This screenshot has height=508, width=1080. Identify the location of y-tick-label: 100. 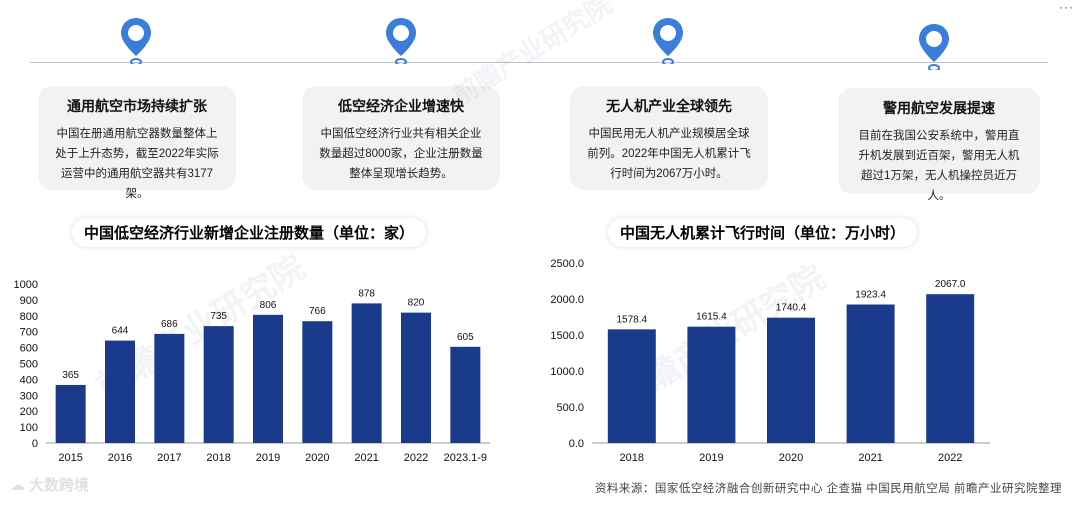
(29, 428).